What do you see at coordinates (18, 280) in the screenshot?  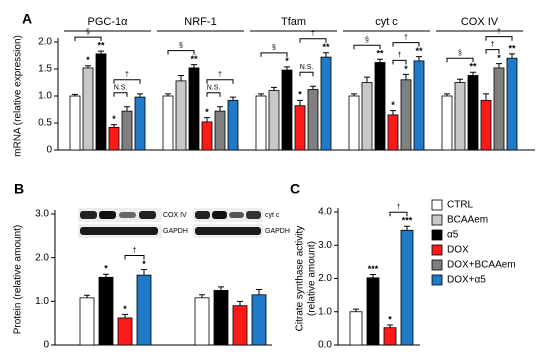 I see `y-axis-label: Protein (relative amount)` at bounding box center [18, 280].